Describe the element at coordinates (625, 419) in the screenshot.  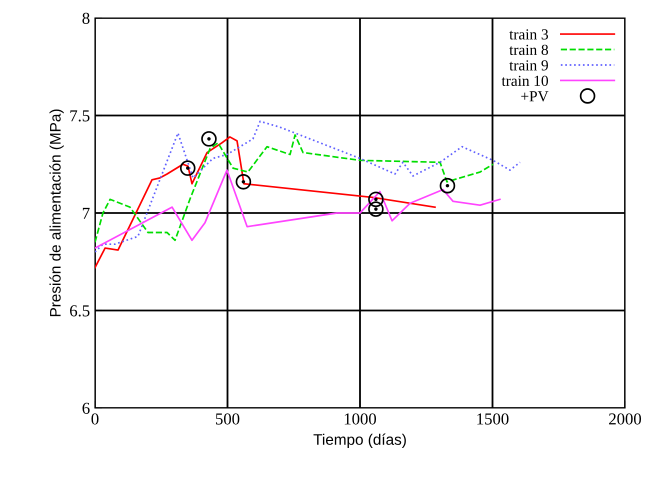
I see `x-tick-label: 2000` at that location.